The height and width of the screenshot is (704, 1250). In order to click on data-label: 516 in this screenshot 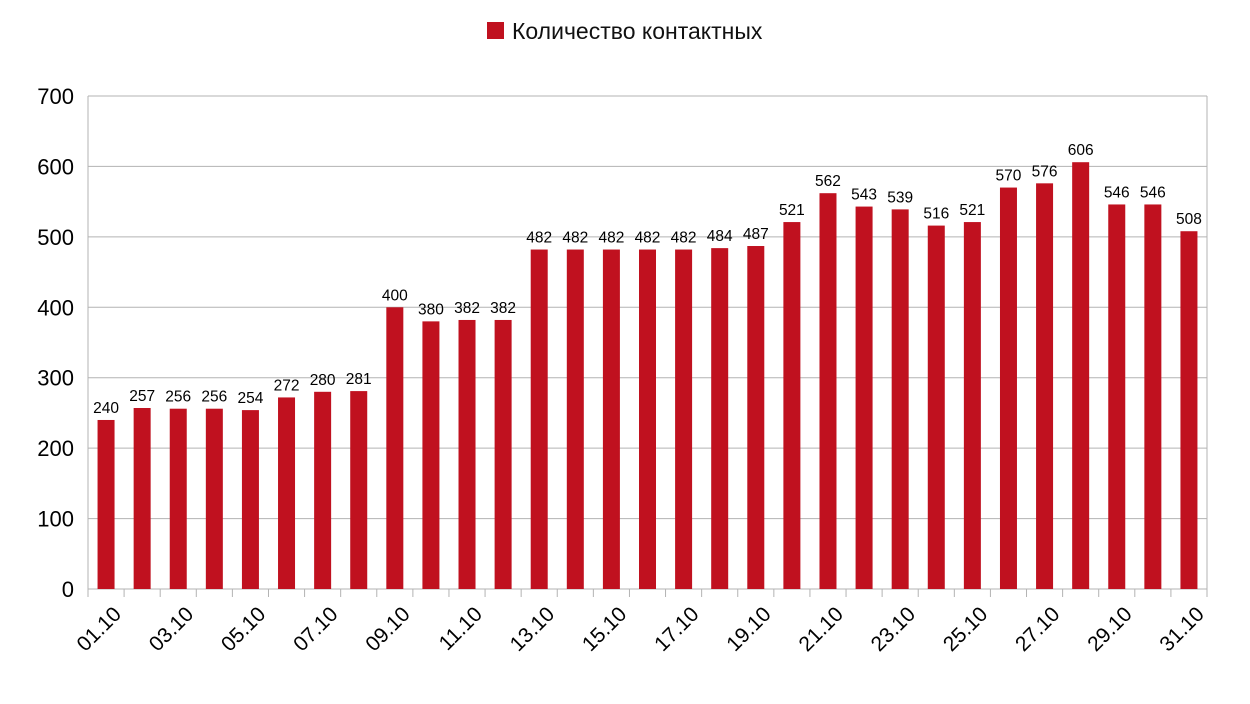, I will do `click(936, 214)`.